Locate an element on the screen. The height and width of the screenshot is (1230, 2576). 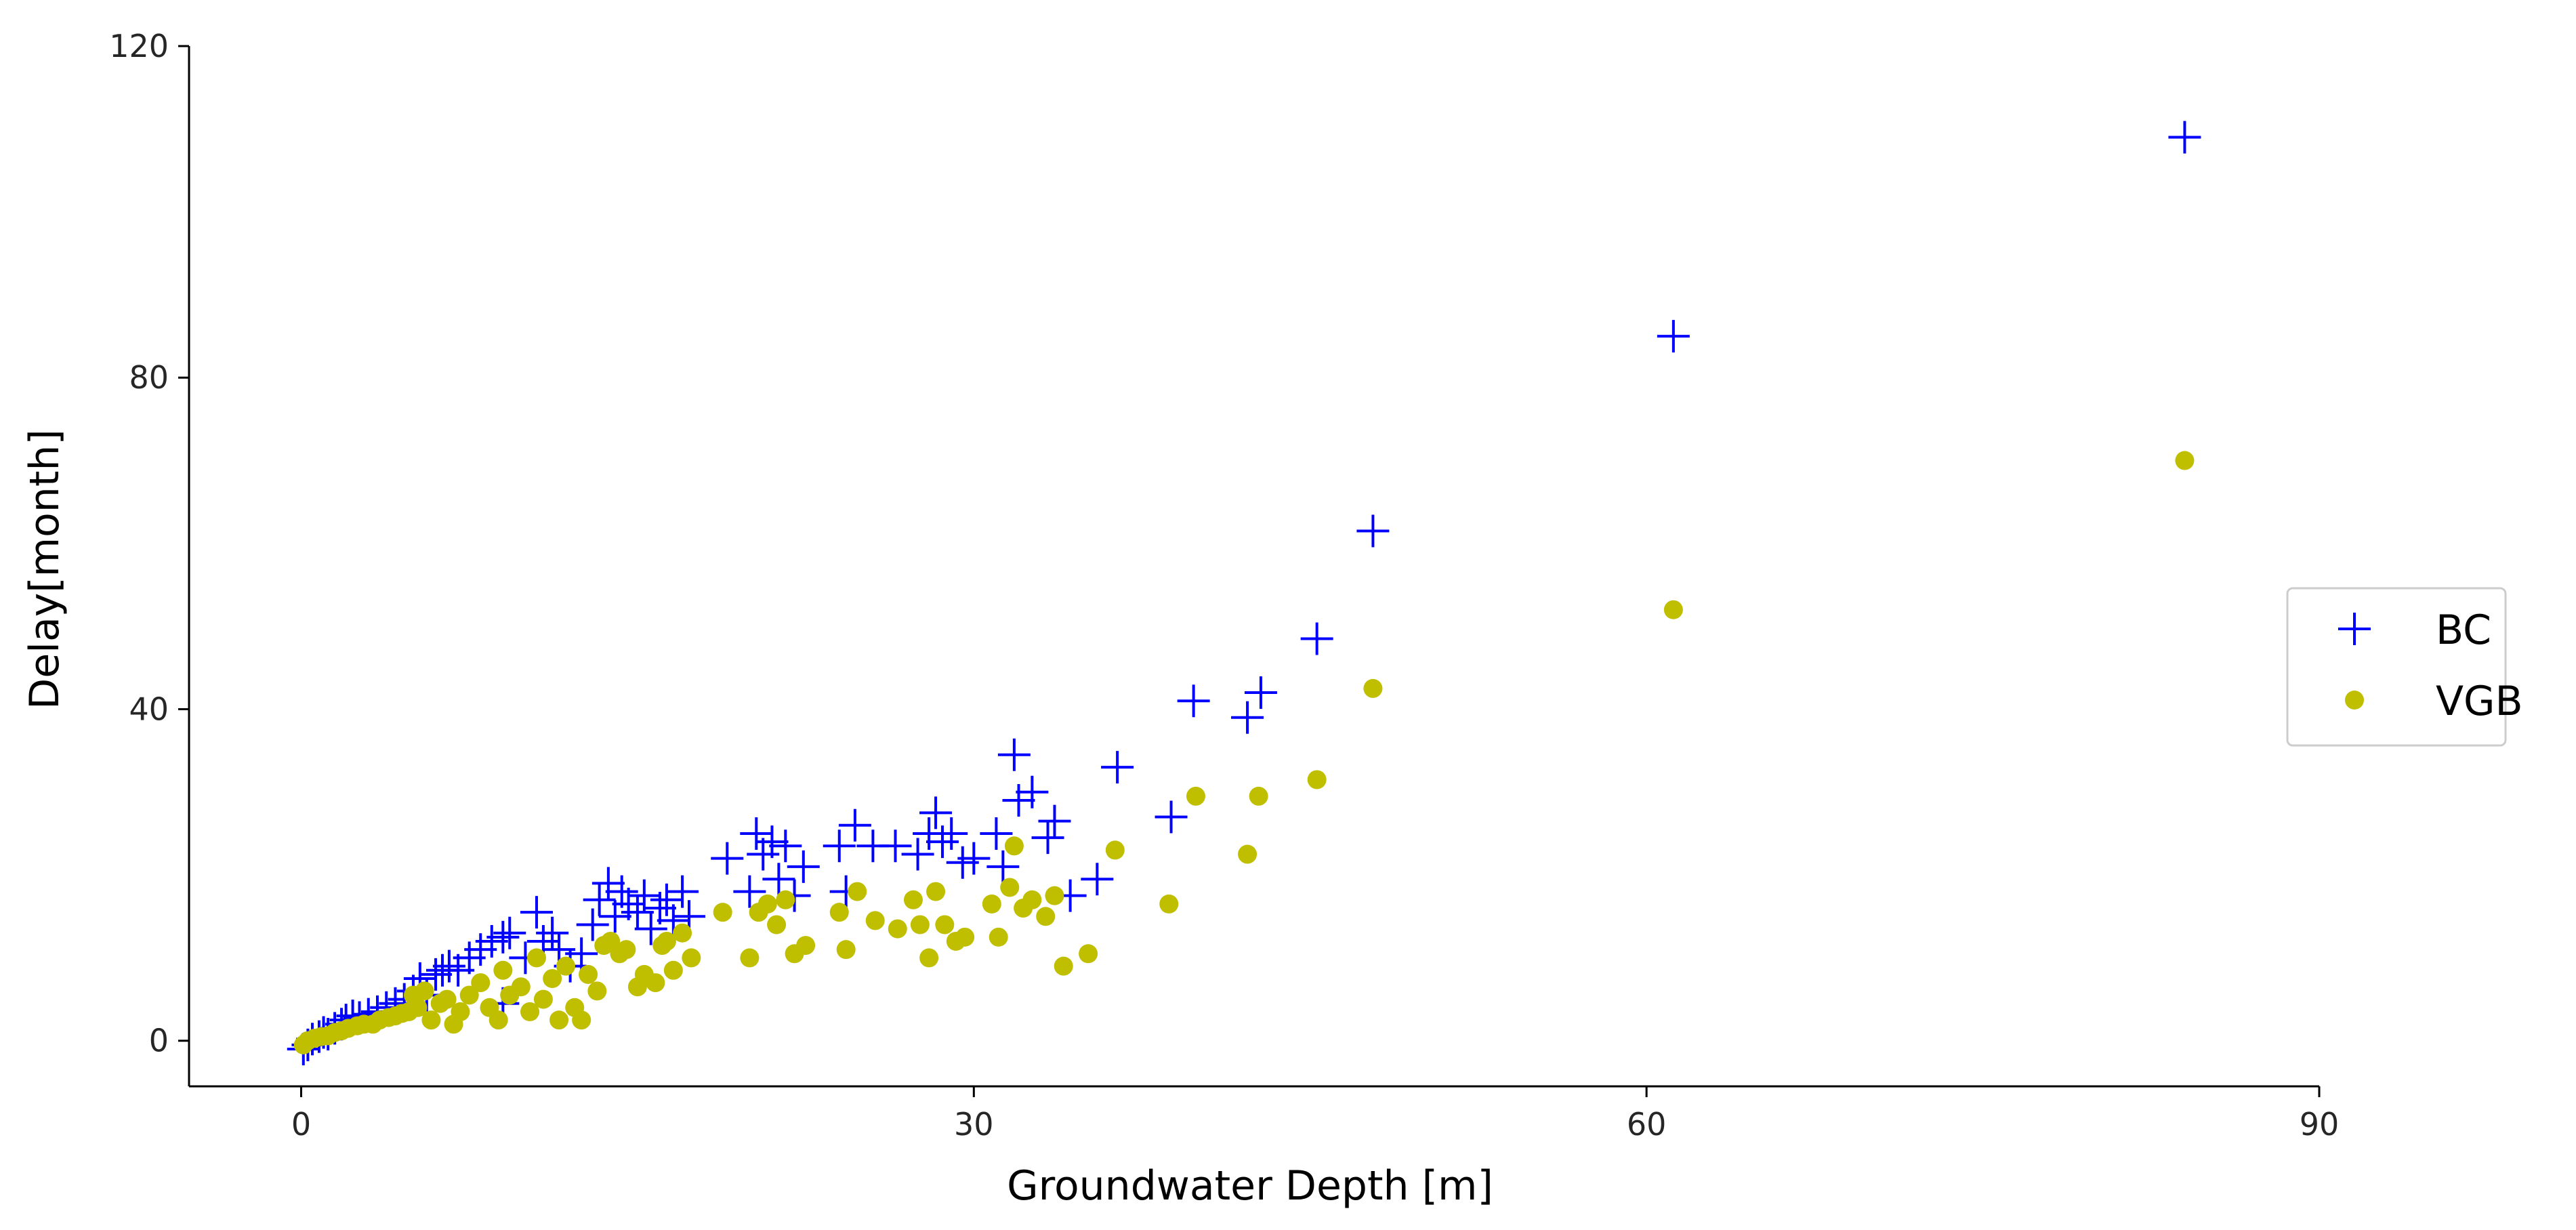
legend-marker-bc is located at coordinates (2354, 629).